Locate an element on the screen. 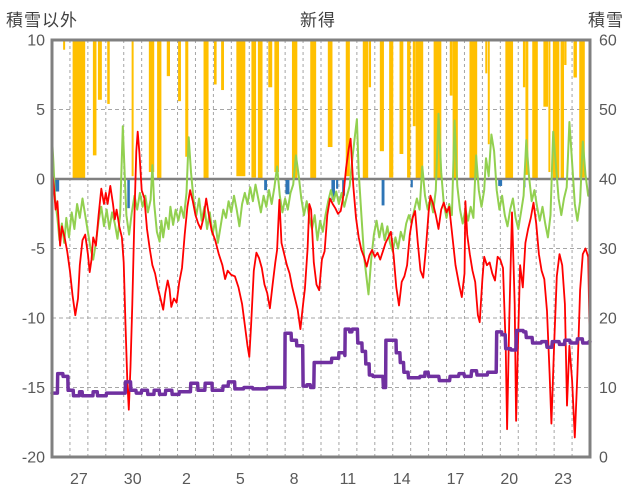  right-axis-tick-label: 60 is located at coordinates (608, 41).